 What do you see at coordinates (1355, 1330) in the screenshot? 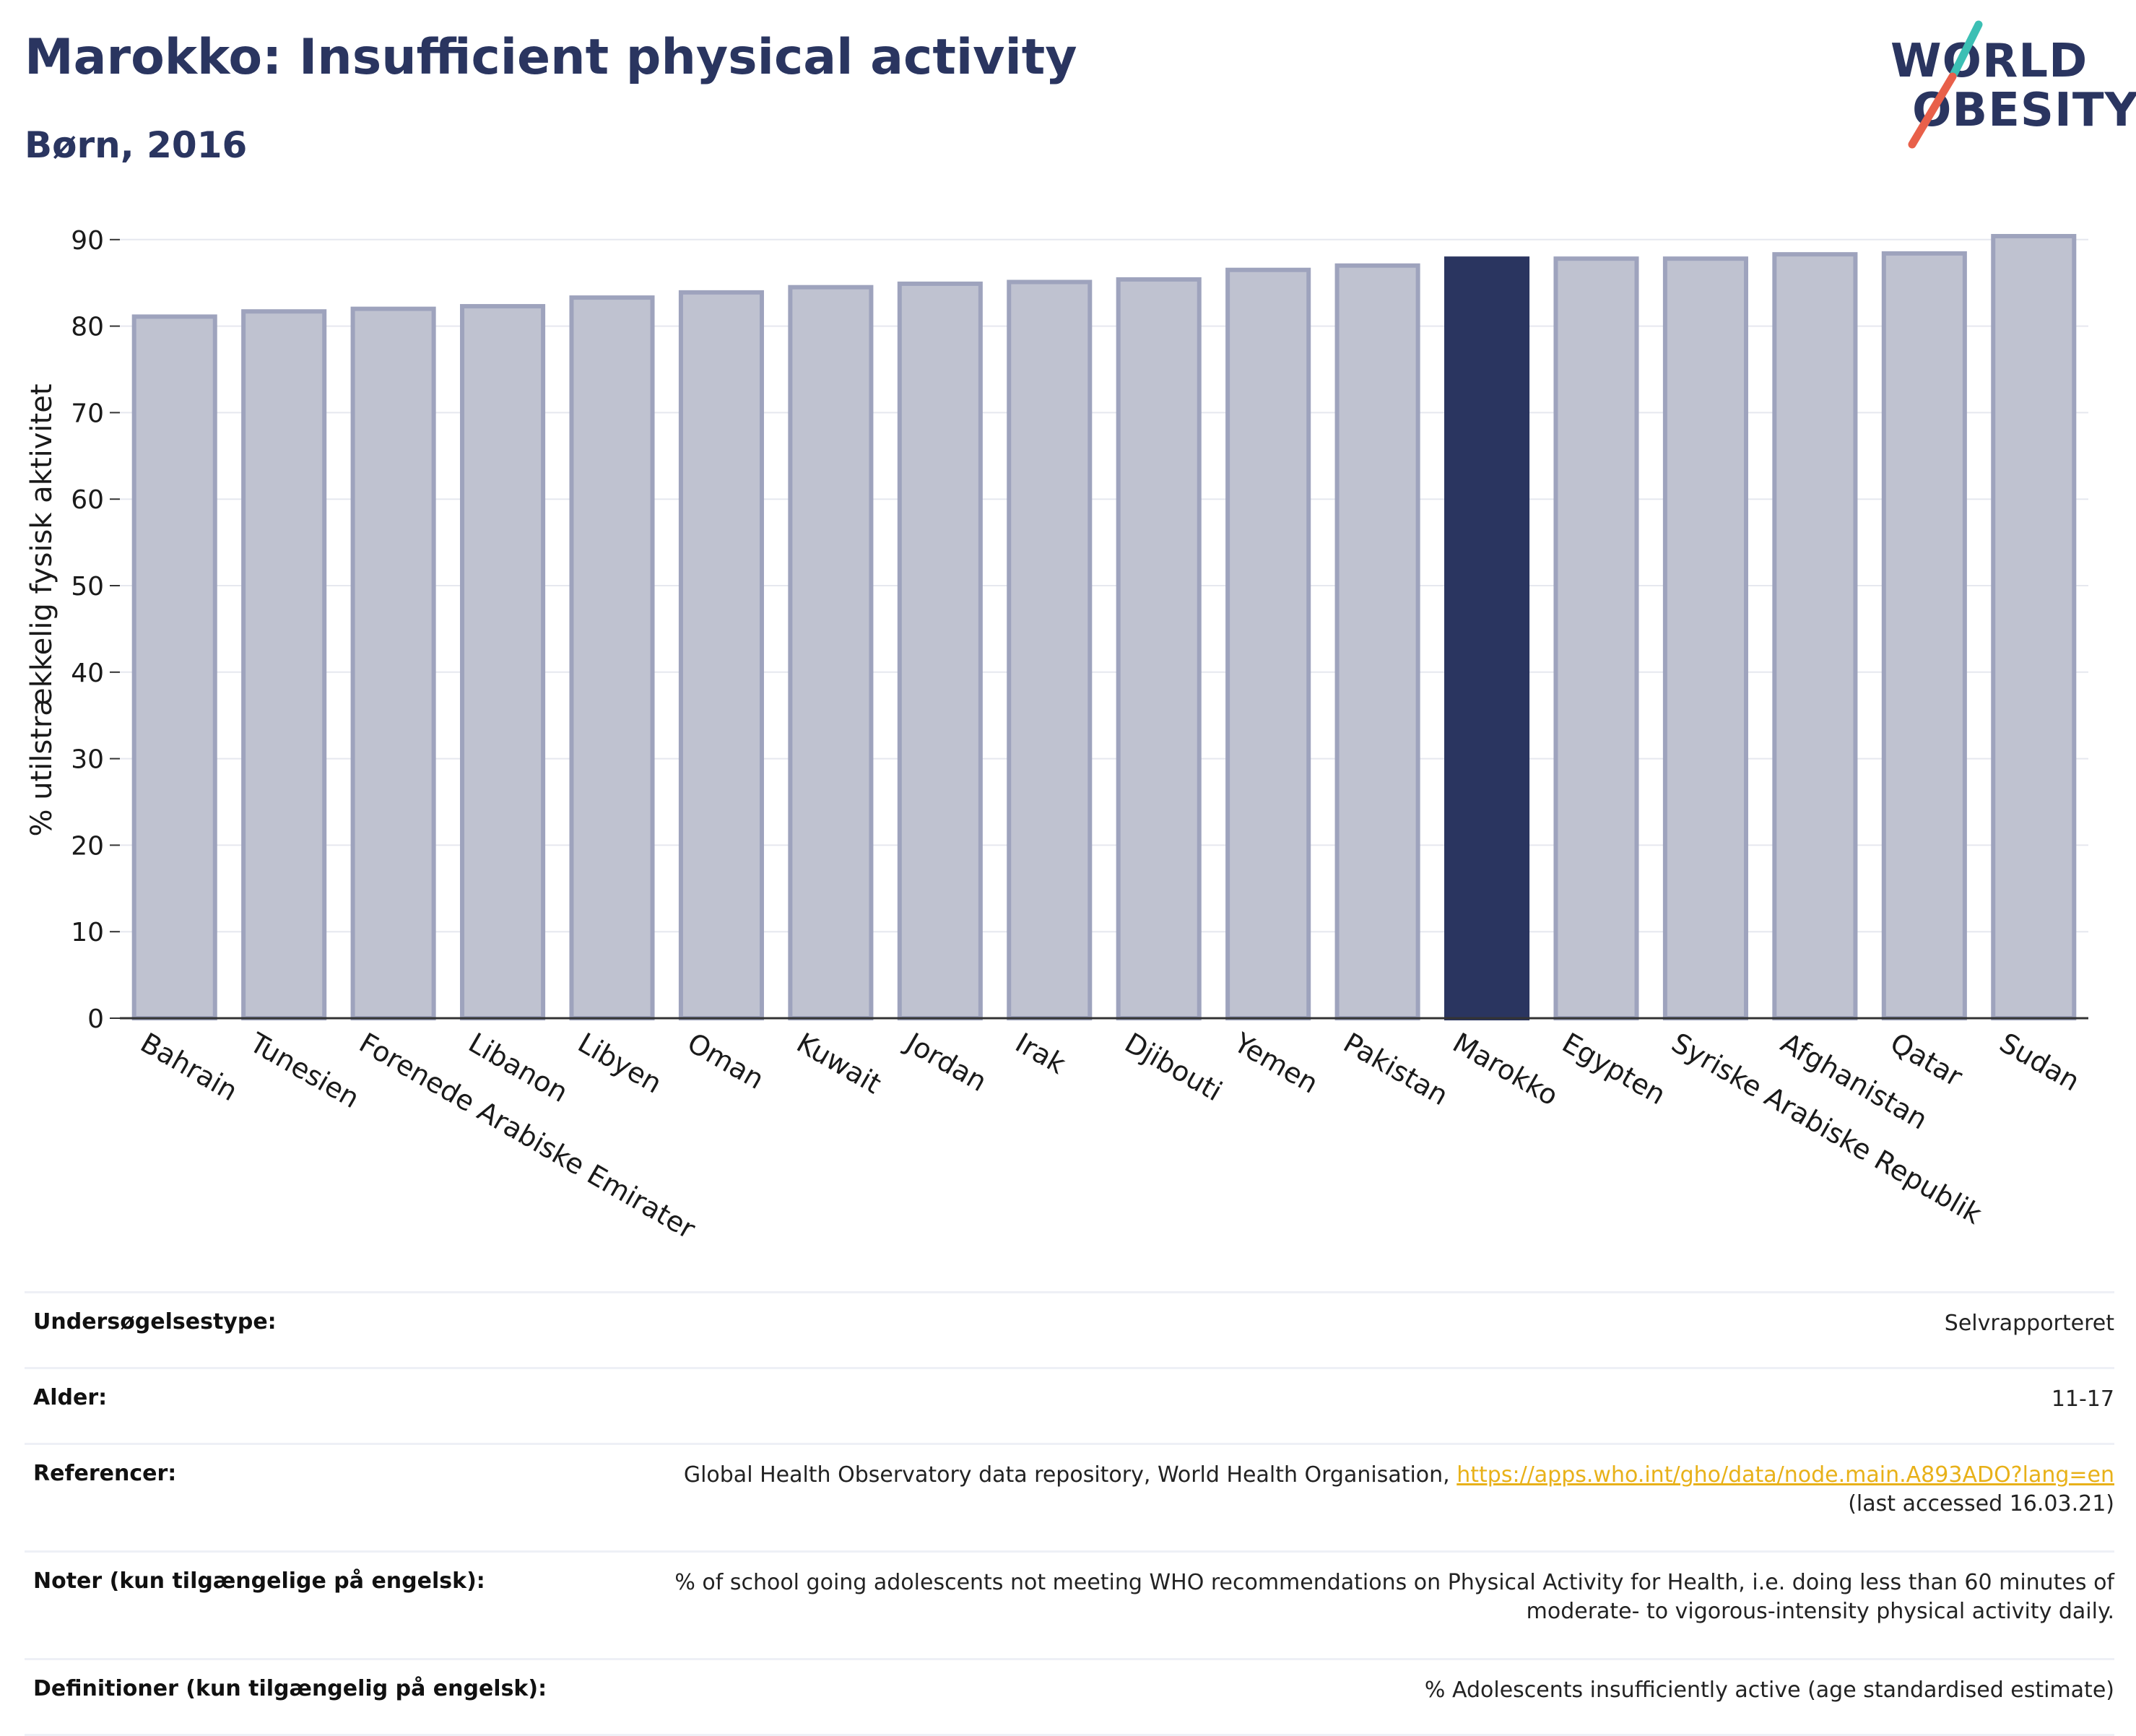
I see `meta-value: Selvrapporteret` at bounding box center [1355, 1330].